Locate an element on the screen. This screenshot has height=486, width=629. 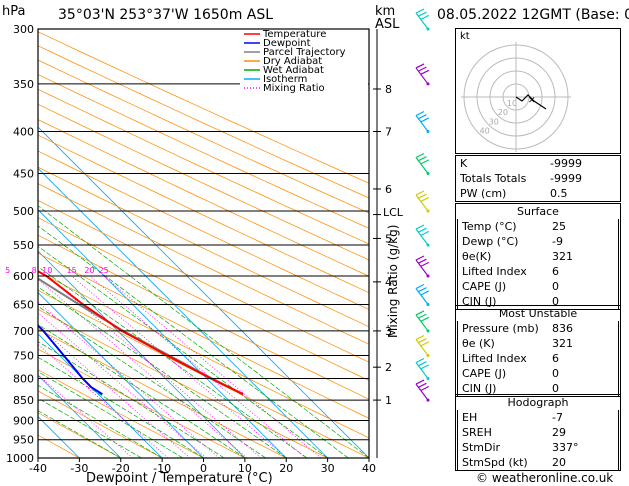
row-key: StmSpd (kt) is located at coordinates (495, 462).